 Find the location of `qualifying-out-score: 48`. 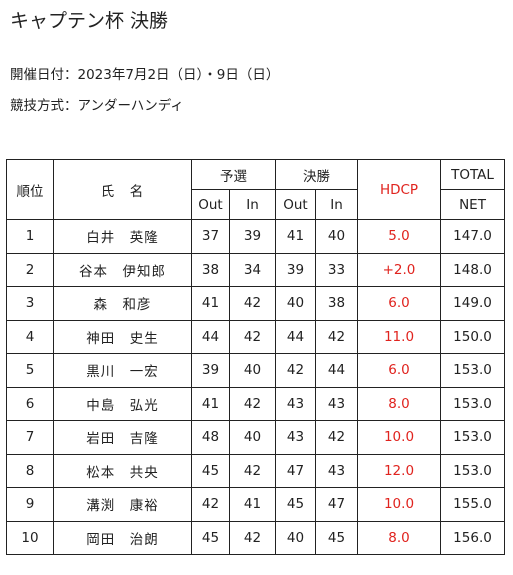

qualifying-out-score: 48 is located at coordinates (210, 437).